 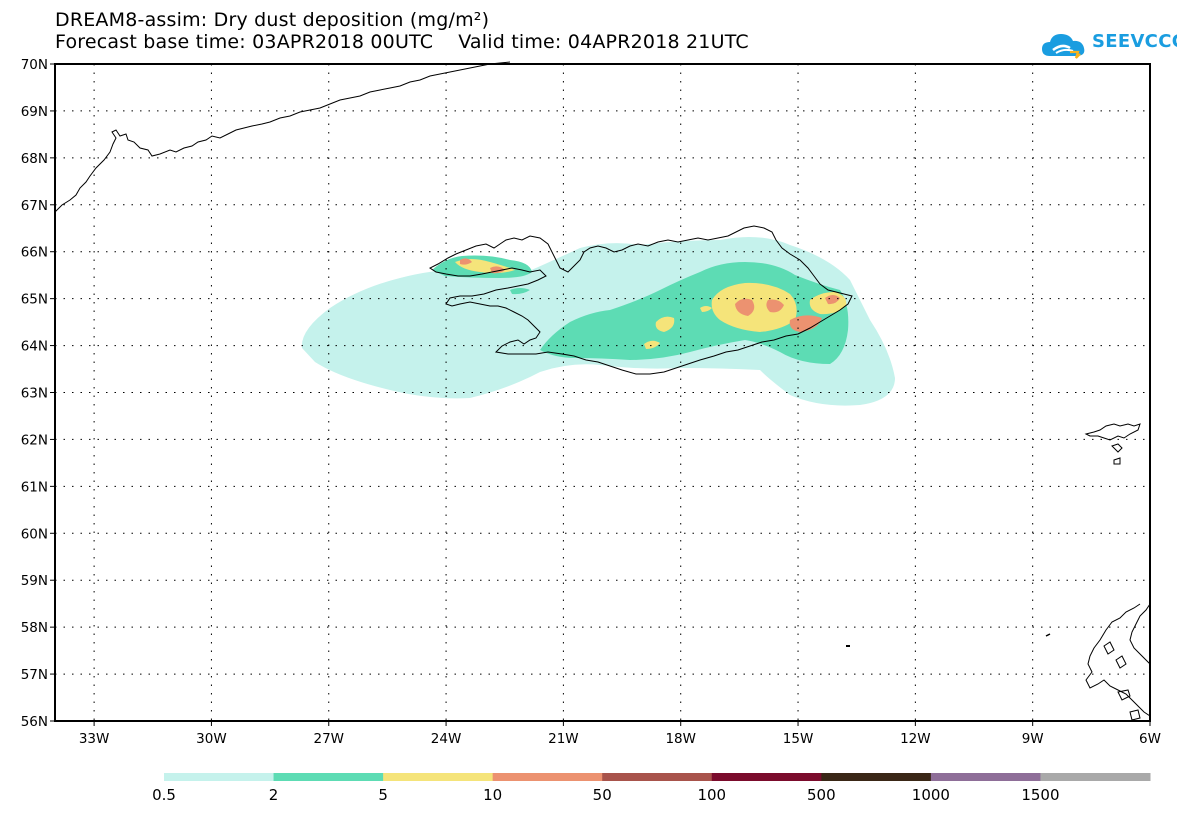 I want to click on lat-label: 68N, so click(x=34, y=159).